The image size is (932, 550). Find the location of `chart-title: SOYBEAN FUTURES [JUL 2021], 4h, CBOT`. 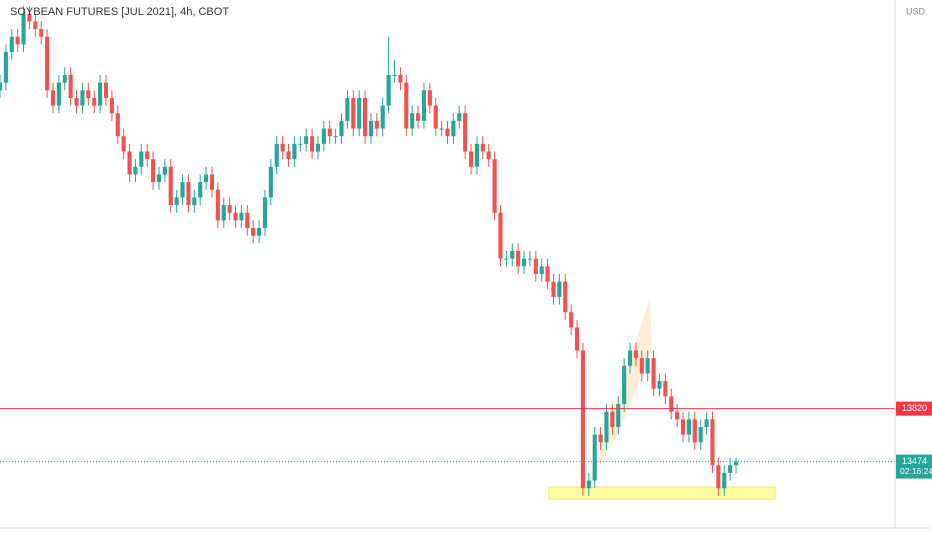

chart-title: SOYBEAN FUTURES [JUL 2021], 4h, CBOT is located at coordinates (119, 12).